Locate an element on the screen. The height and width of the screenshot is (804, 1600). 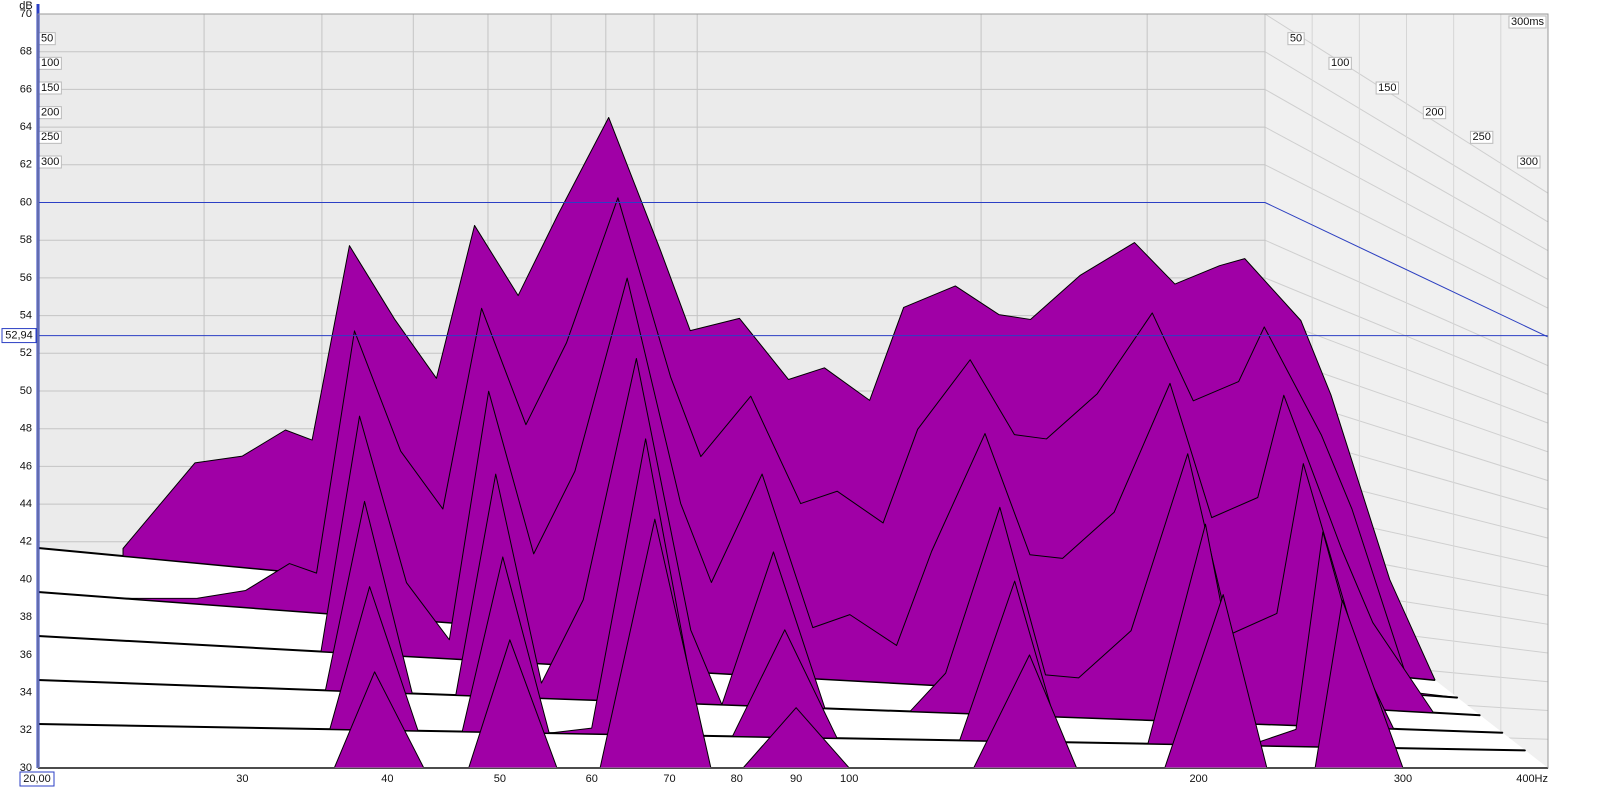
x-tick-label: 100 is located at coordinates (849, 779).